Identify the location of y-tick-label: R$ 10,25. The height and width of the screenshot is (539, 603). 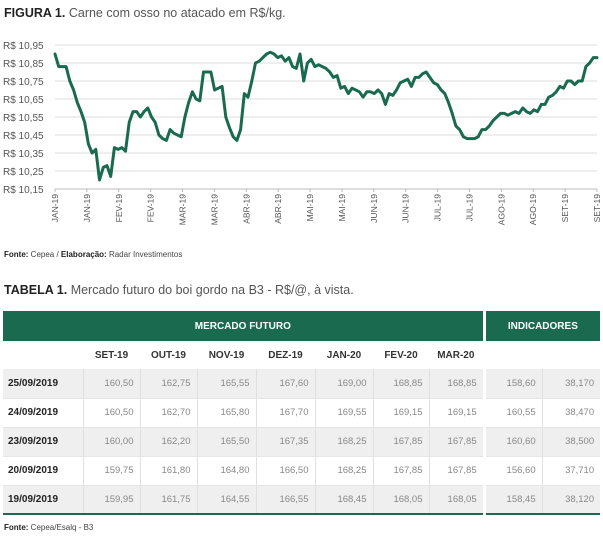
(23, 172).